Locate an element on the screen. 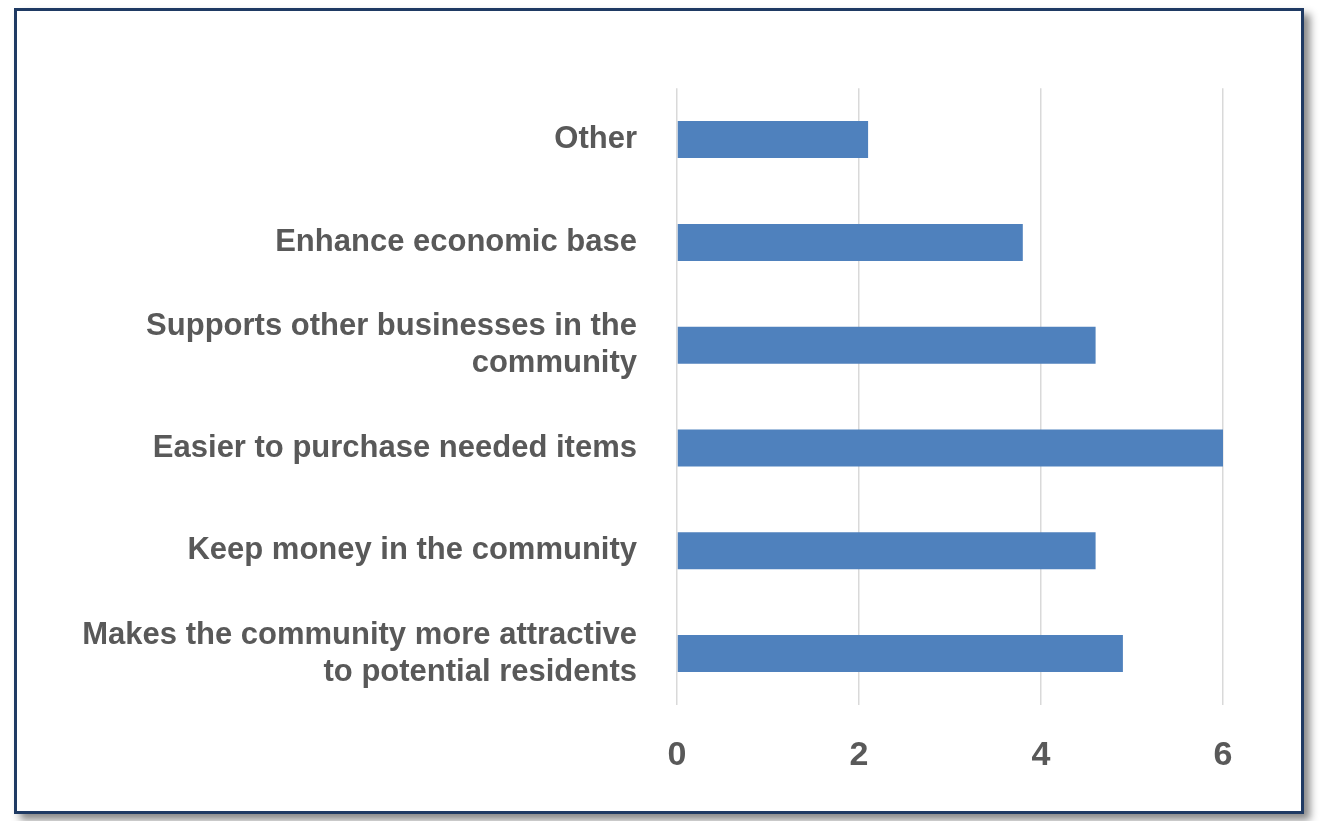 The width and height of the screenshot is (1324, 821). y-tick-label: Enhance economic base is located at coordinates (456, 240).